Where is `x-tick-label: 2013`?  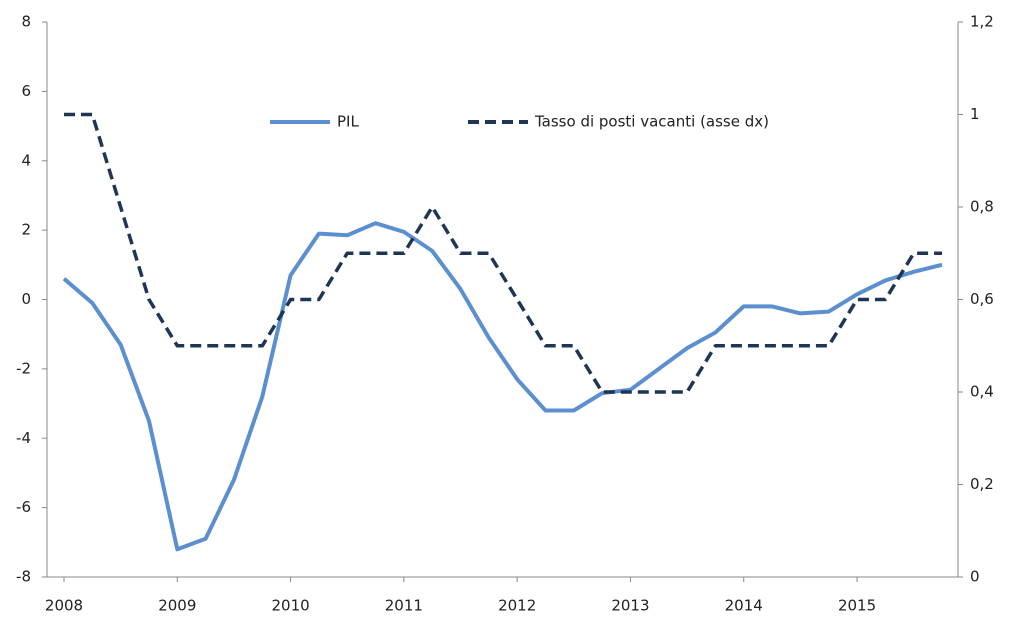 x-tick-label: 2013 is located at coordinates (630, 606).